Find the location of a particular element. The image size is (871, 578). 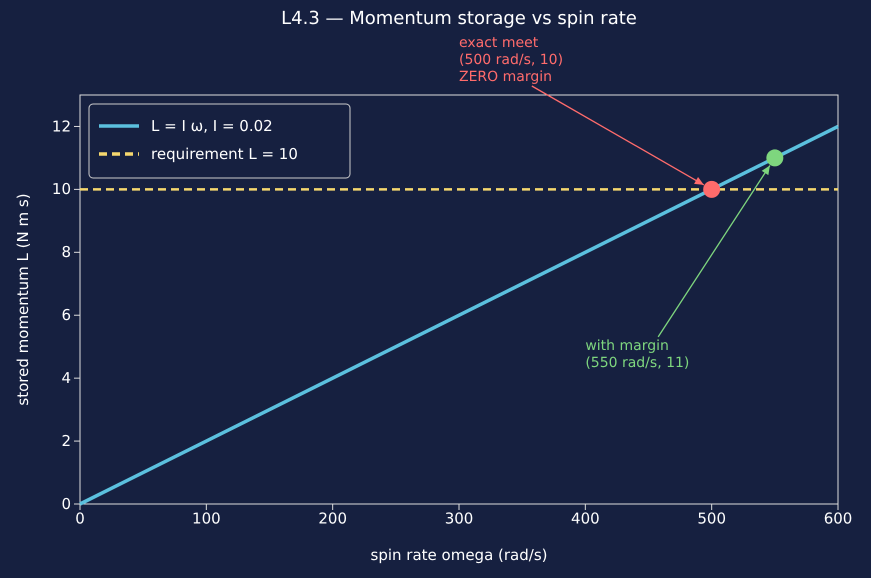

y-axis-title: stored momentum L (N m s) is located at coordinates (23, 299).